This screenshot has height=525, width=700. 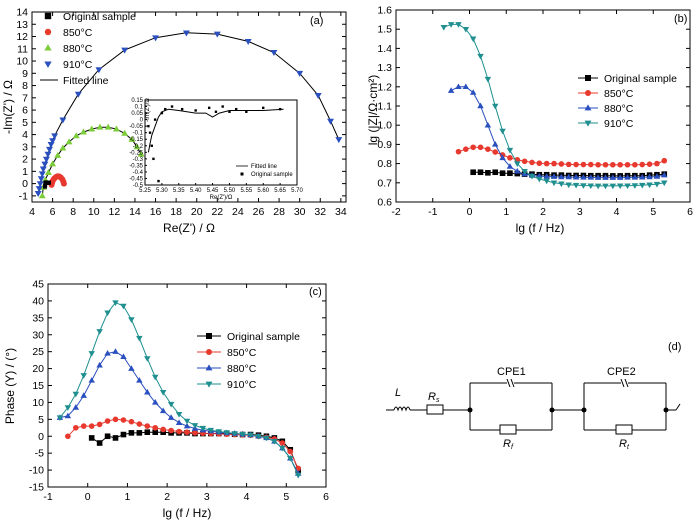 I want to click on x-tick-label: 2, so click(x=543, y=212).